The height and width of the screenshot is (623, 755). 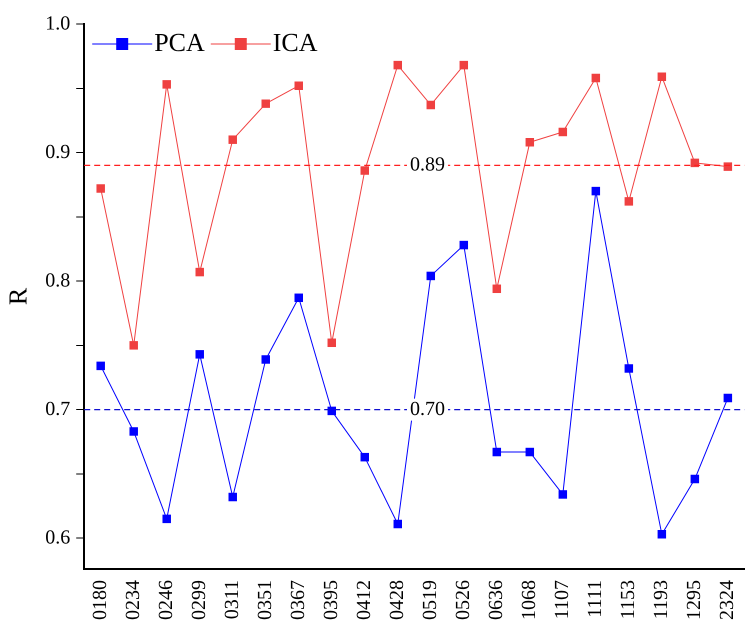 I want to click on y-tick-label: 1.0, so click(x=57, y=23).